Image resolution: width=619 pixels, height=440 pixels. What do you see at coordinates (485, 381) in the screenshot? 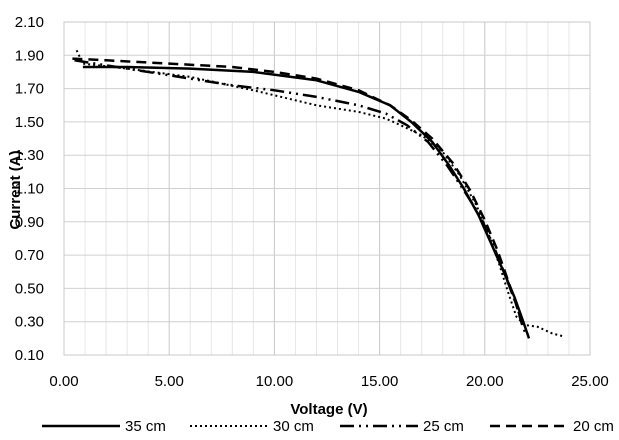
I see `x-tick-label: 20.00` at bounding box center [485, 381].